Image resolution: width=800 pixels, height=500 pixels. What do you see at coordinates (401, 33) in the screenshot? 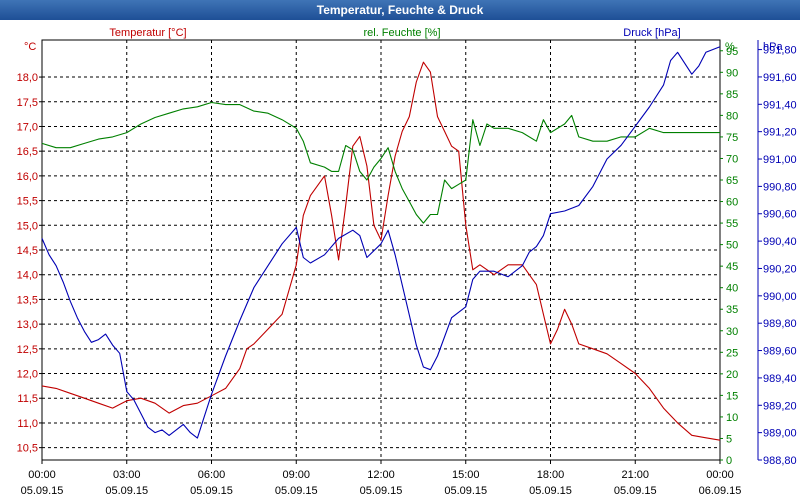
I see `middle-axis-title: rel. Feuchte [%]` at bounding box center [401, 33].